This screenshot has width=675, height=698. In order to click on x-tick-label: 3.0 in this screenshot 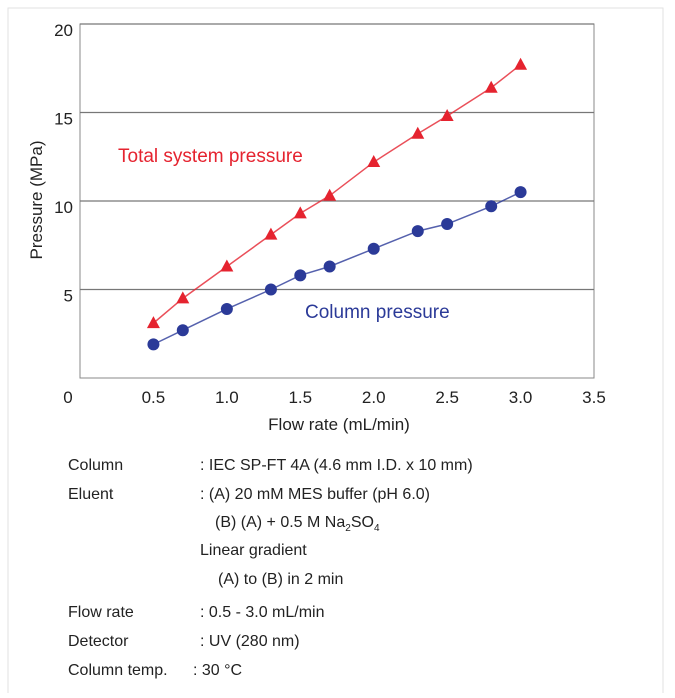, I will do `click(521, 397)`.